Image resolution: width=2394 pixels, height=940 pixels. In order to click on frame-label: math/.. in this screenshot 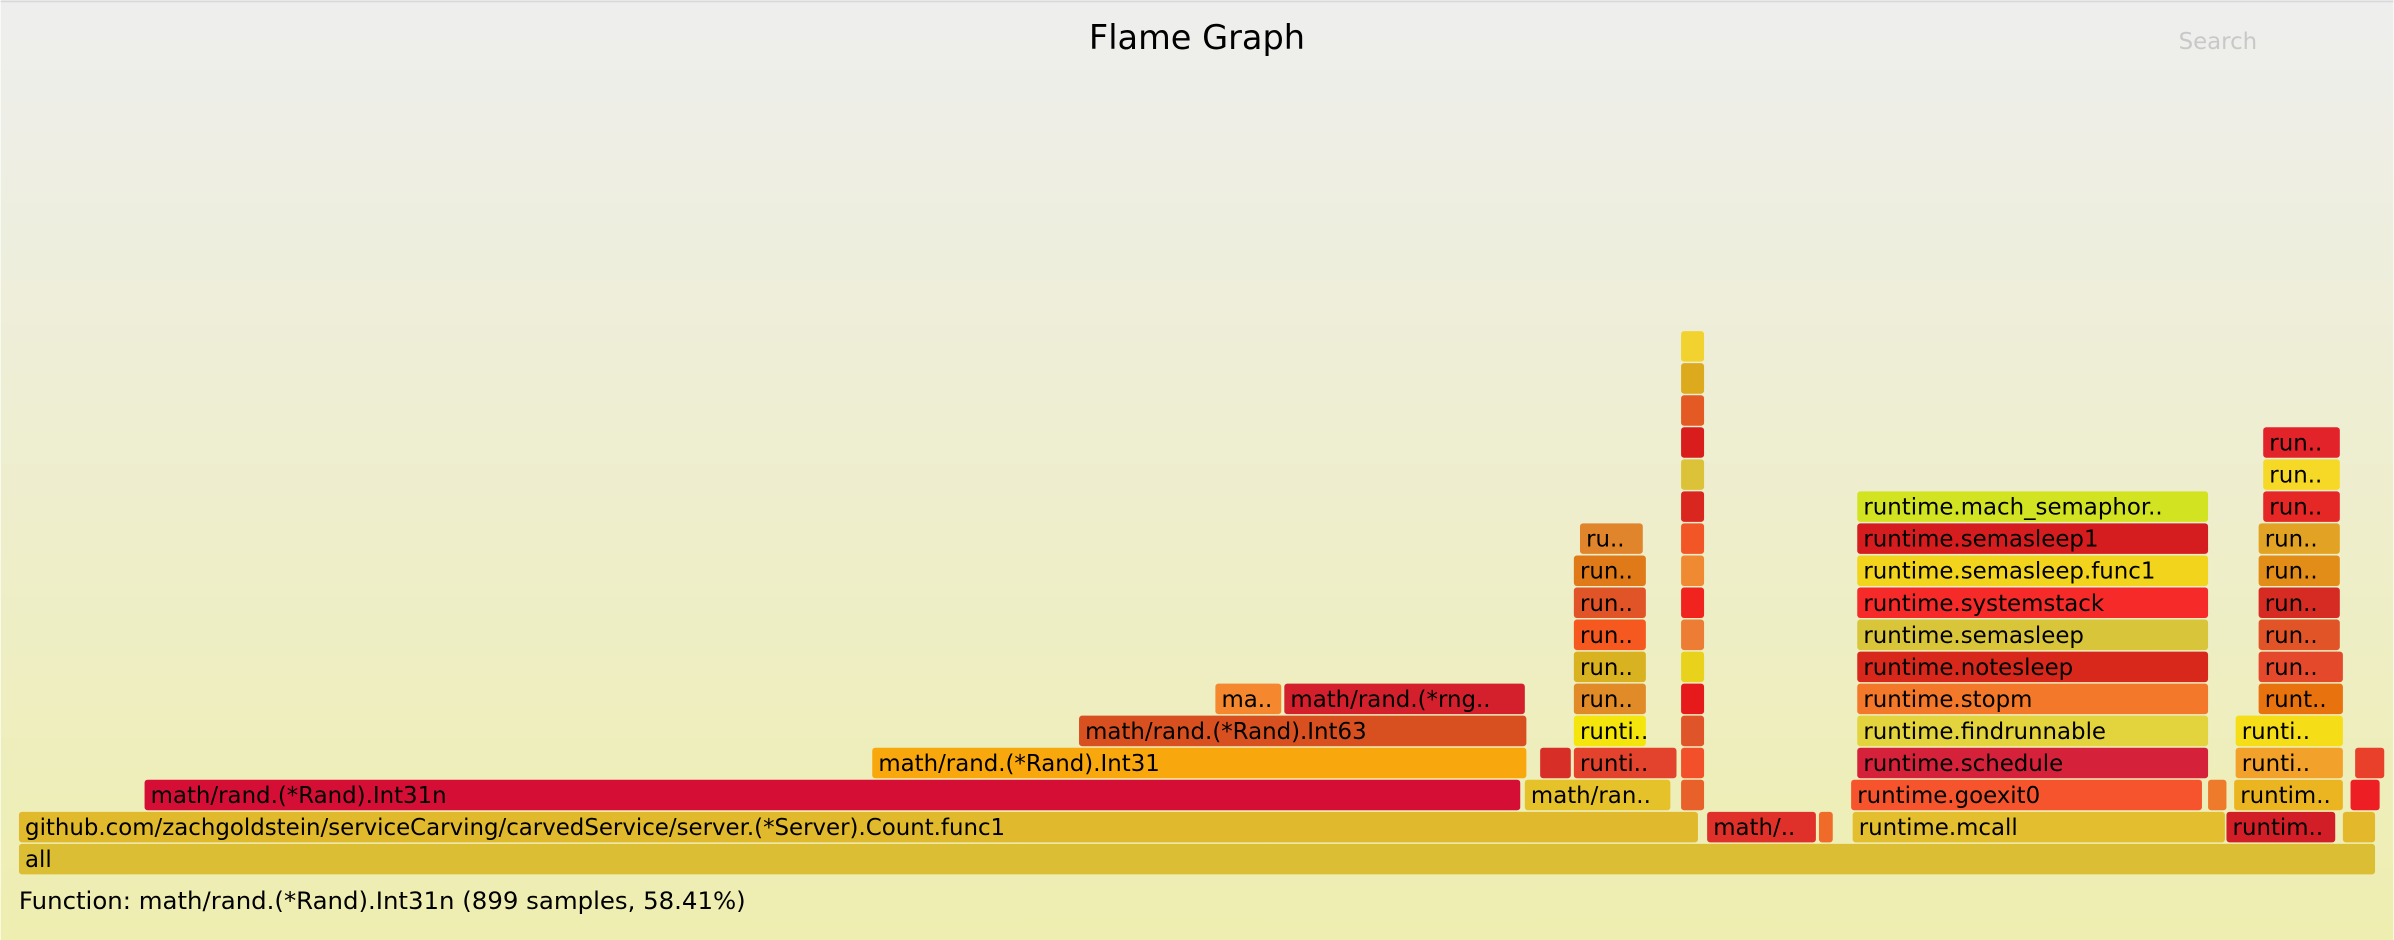, I will do `click(1754, 828)`.